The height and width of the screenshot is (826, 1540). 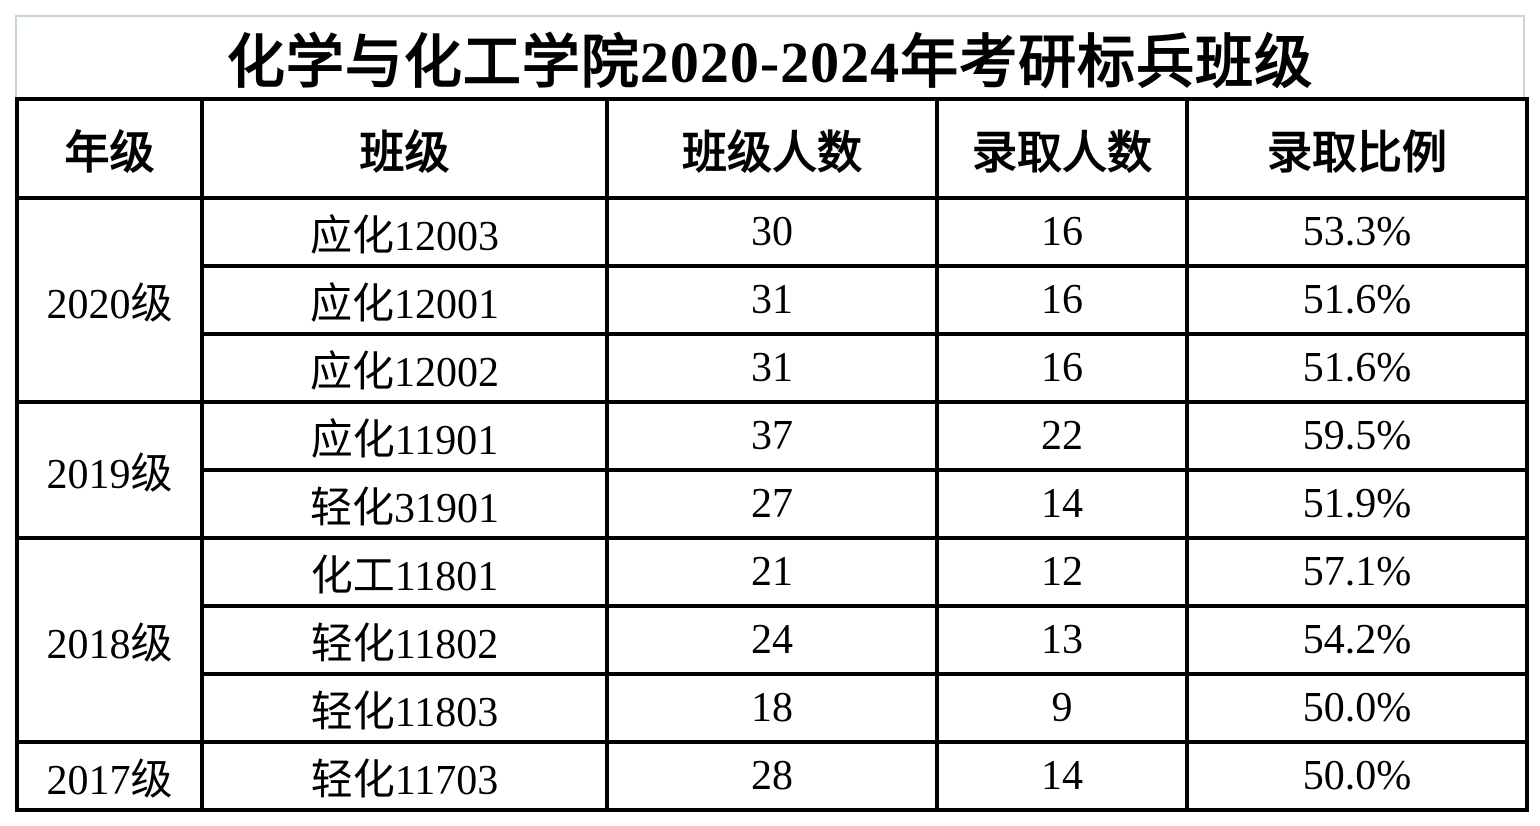 I want to click on class-name-cell: 应化12003, so click(x=404, y=232).